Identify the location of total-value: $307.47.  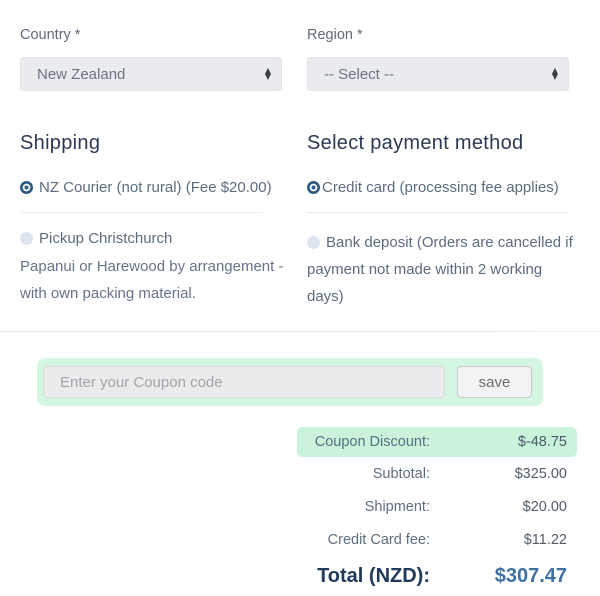
(530, 575).